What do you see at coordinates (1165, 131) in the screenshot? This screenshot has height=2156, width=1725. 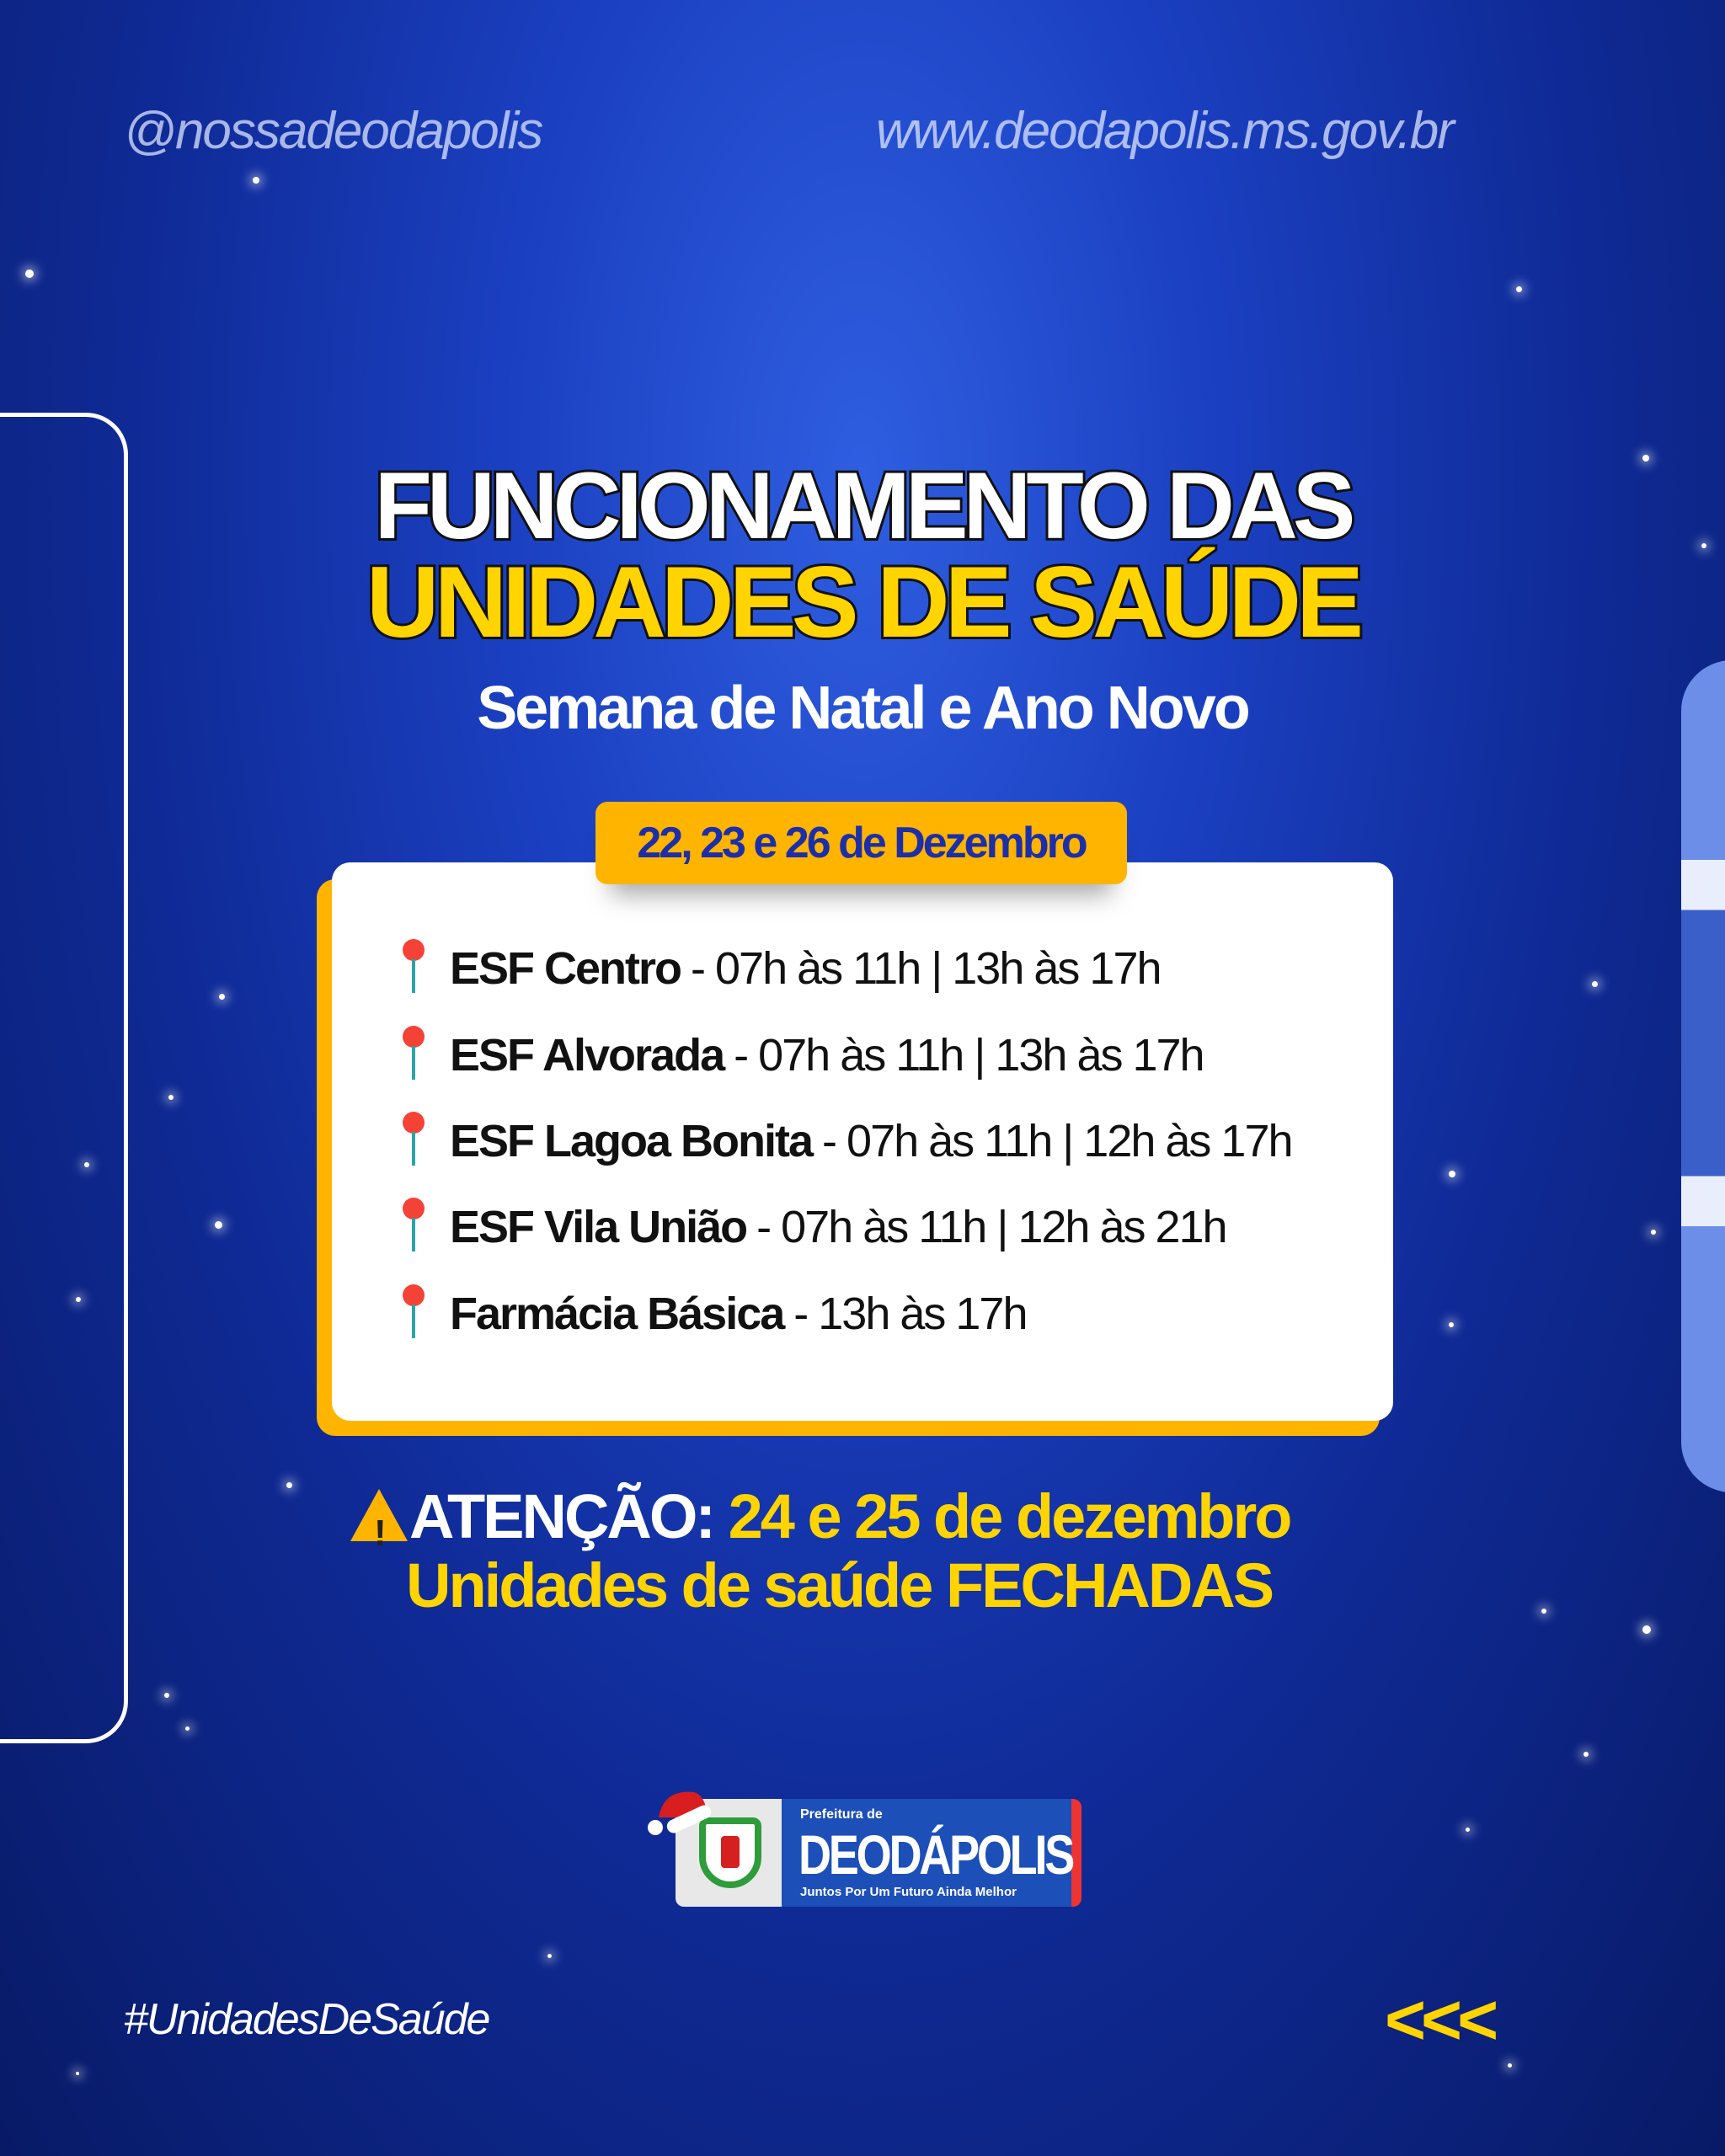 I see `website-url: www.deodapolis.ms.gov.br` at bounding box center [1165, 131].